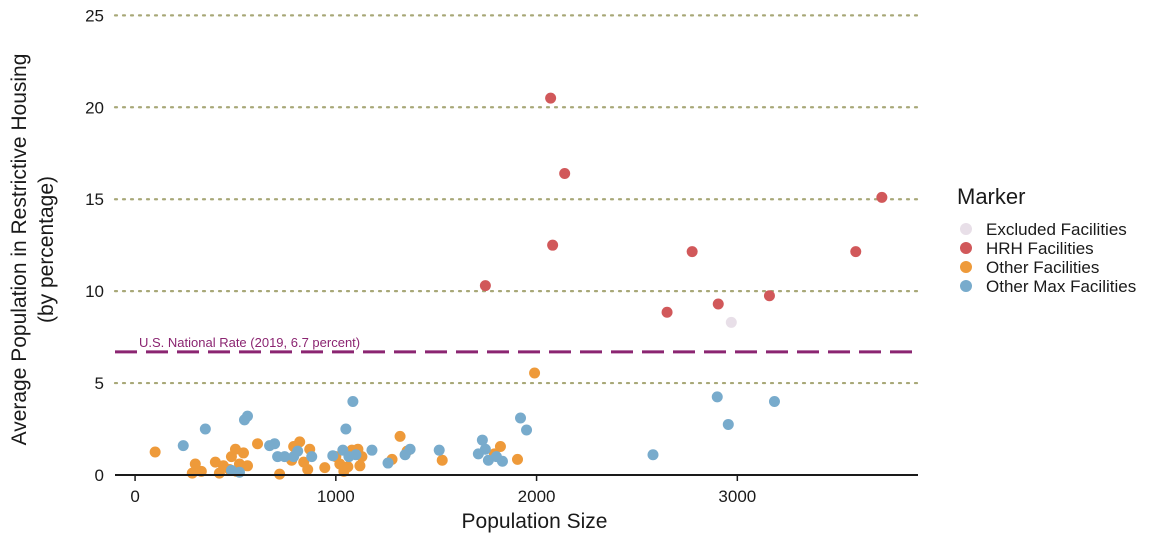 Image resolution: width=1167 pixels, height=533 pixels. Describe the element at coordinates (537, 496) in the screenshot. I see `x-tick-label: 2000` at that location.